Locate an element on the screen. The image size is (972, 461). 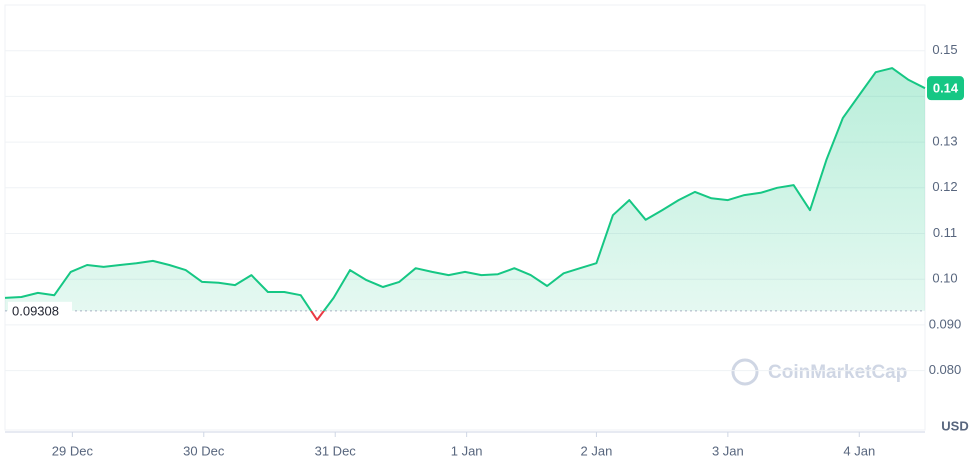
watermark: CoinMarketCap is located at coordinates (819, 372).